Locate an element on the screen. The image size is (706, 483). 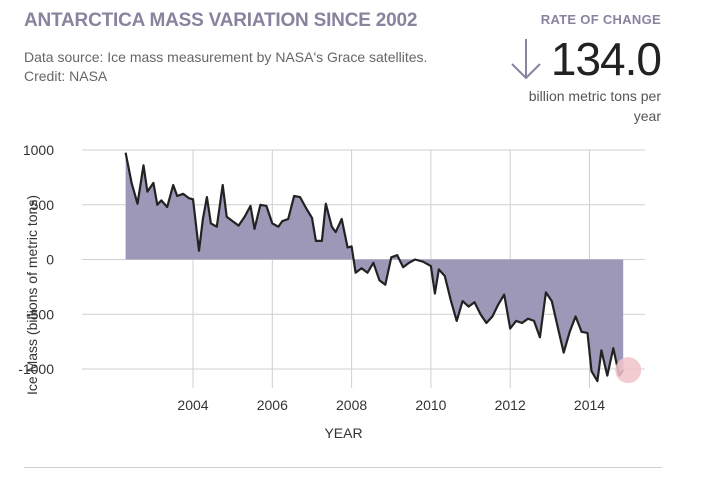
x-tick-label: 2006 is located at coordinates (272, 405).